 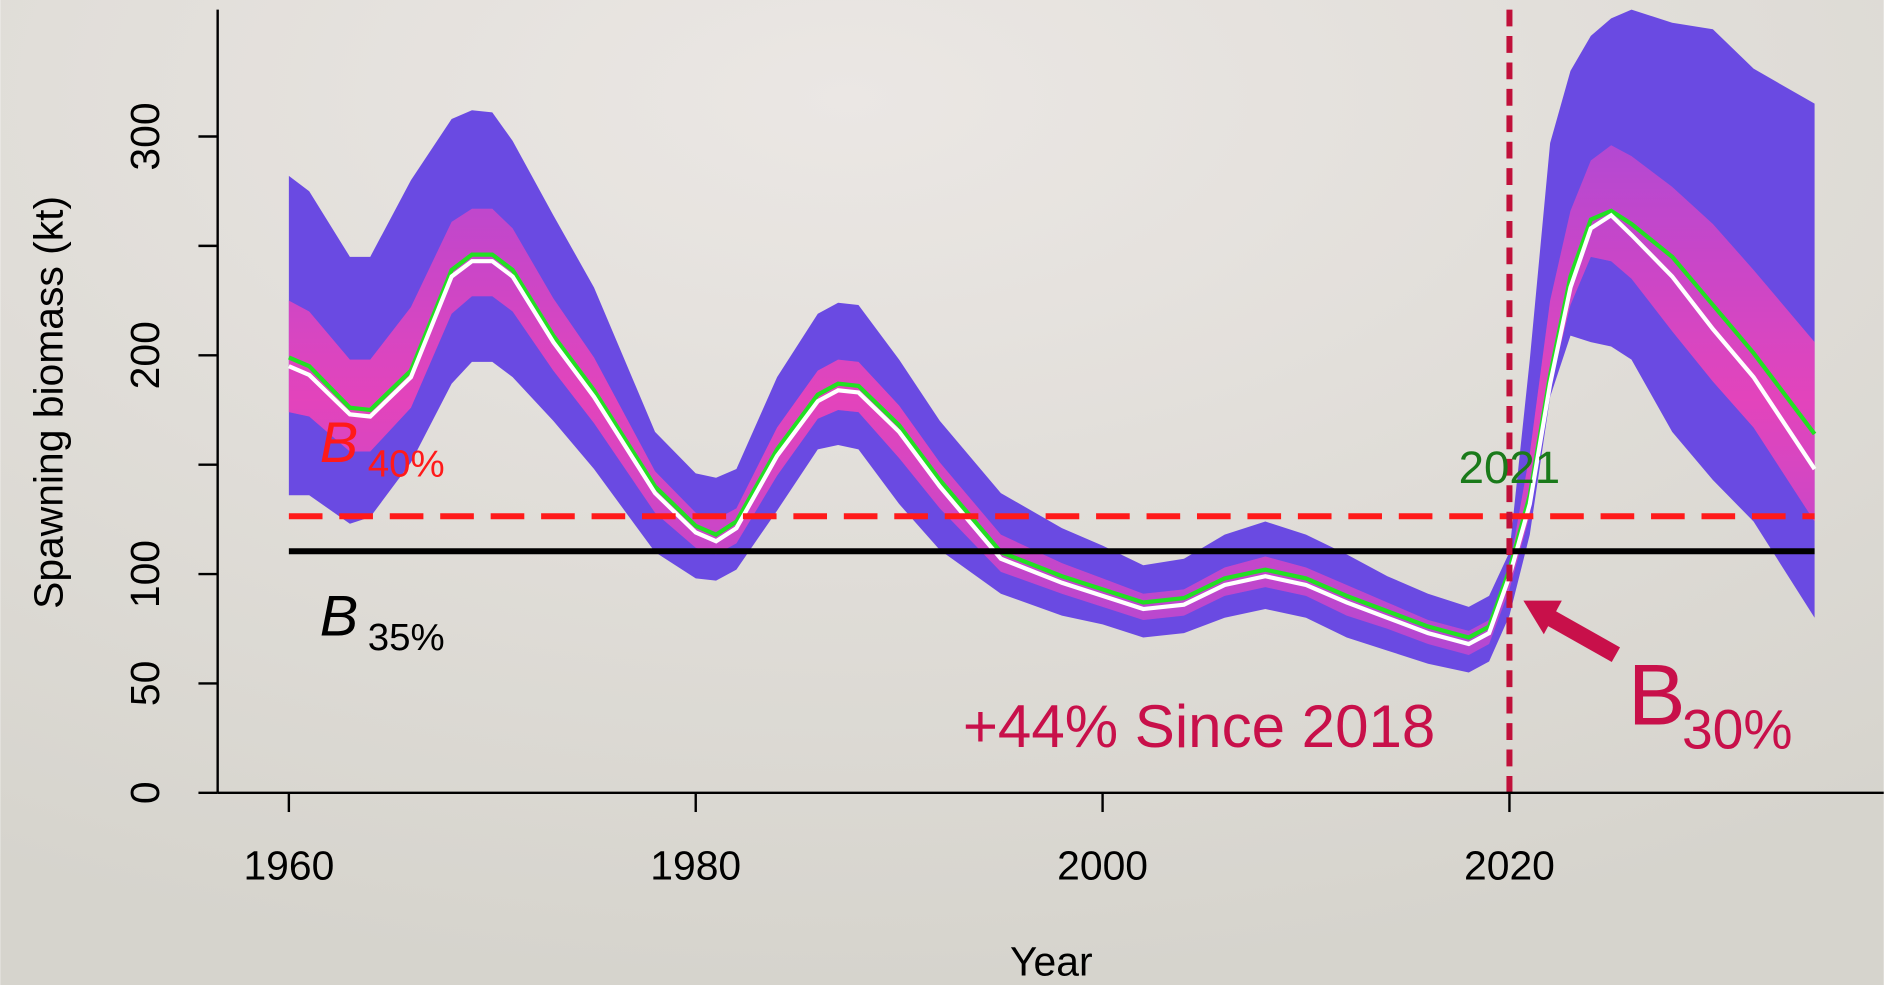 I want to click on reference-label-sub: 40%, so click(x=406, y=464).